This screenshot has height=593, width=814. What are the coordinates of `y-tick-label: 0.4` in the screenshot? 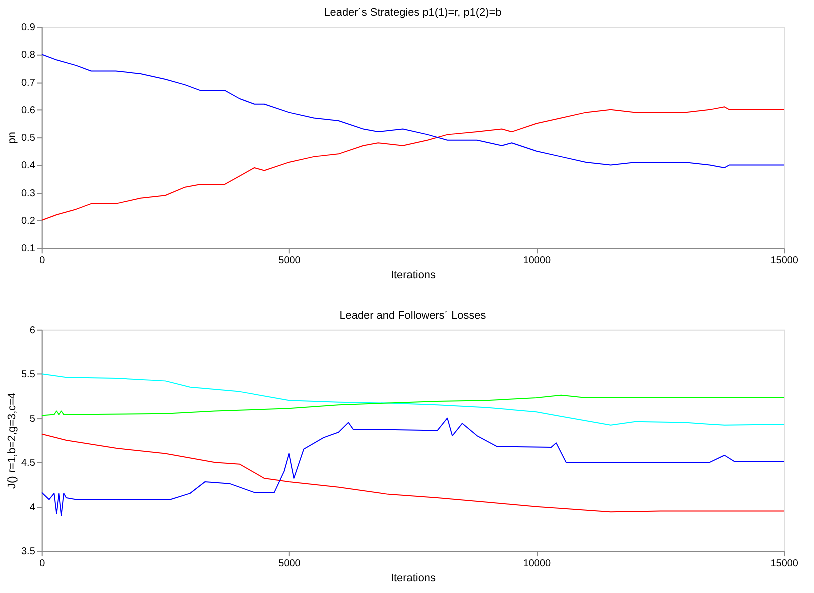 It's located at (29, 166).